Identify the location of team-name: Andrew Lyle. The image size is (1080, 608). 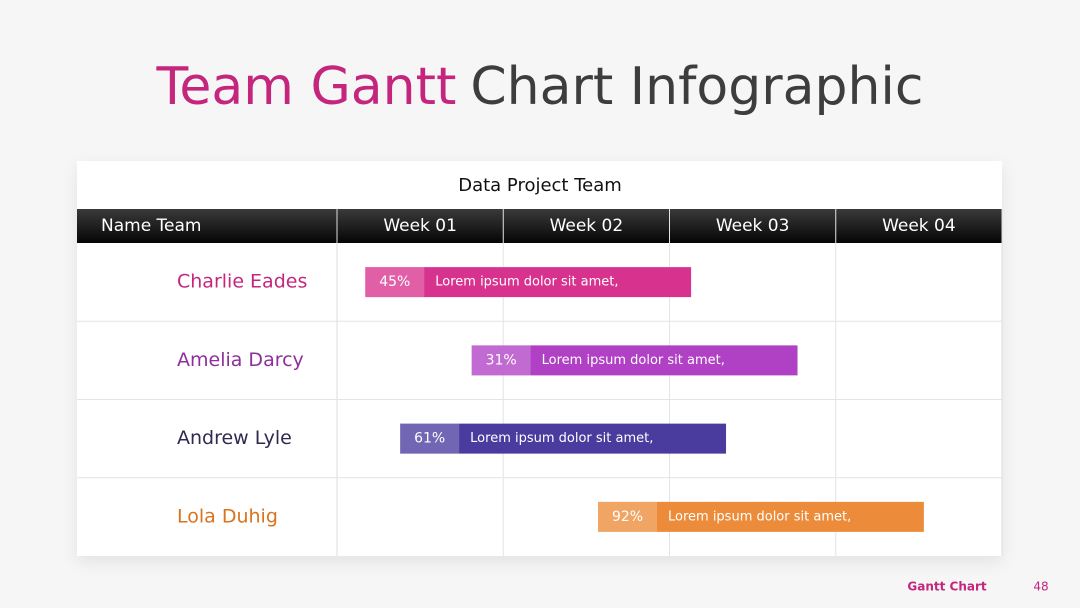
(234, 438).